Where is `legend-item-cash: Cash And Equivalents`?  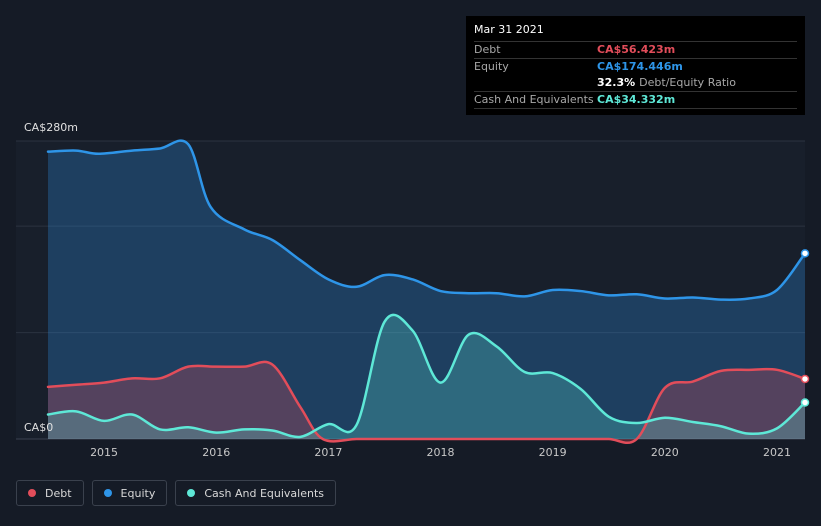
legend-item-cash: Cash And Equivalents is located at coordinates (255, 493).